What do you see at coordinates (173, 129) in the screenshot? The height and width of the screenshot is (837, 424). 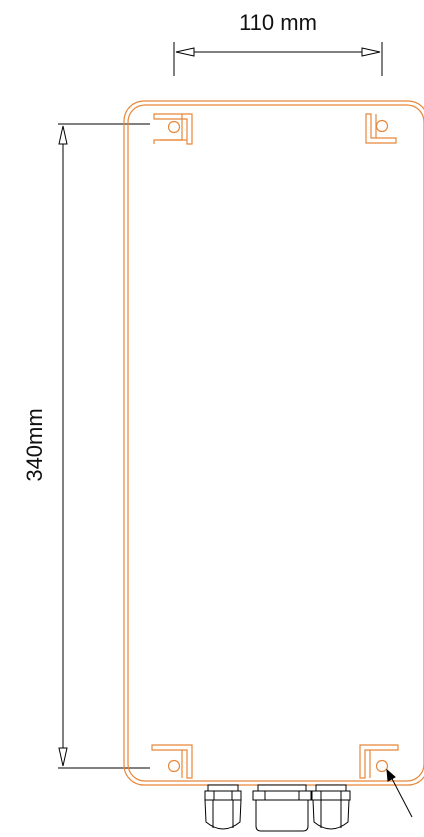 I see `mounting-bracket-top-left` at bounding box center [173, 129].